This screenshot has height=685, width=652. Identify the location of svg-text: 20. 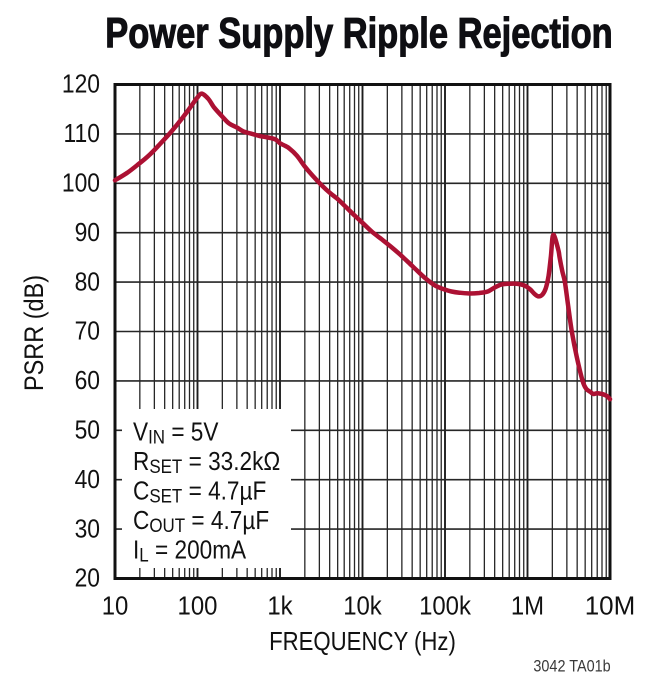
(87, 578).